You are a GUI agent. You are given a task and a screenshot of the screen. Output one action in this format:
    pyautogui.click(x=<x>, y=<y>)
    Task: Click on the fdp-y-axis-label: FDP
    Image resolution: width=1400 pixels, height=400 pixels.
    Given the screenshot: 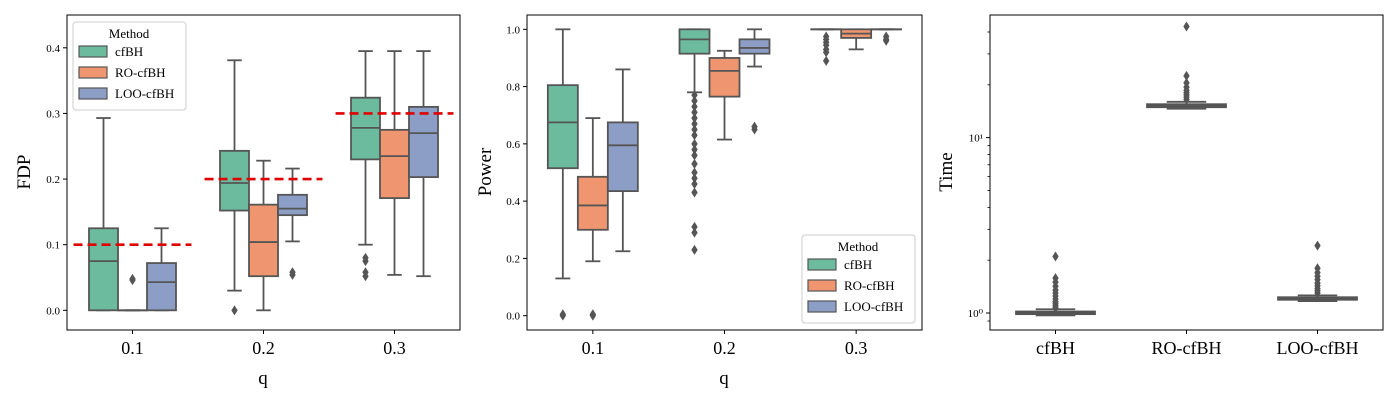 What is the action you would take?
    pyautogui.click(x=24, y=172)
    